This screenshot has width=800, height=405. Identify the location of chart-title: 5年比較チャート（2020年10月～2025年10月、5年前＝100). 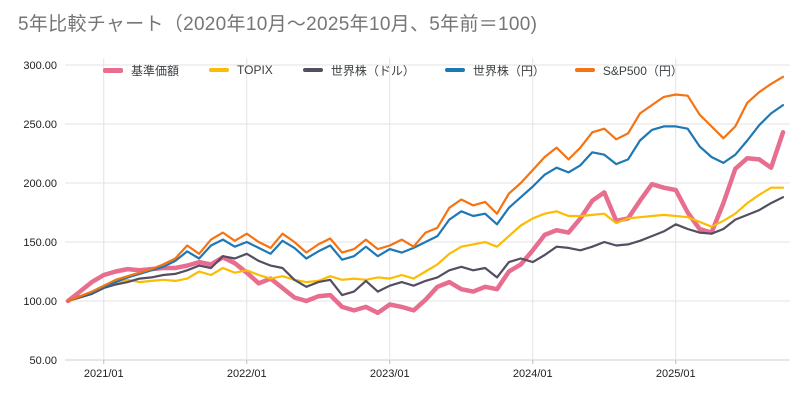
(278, 24).